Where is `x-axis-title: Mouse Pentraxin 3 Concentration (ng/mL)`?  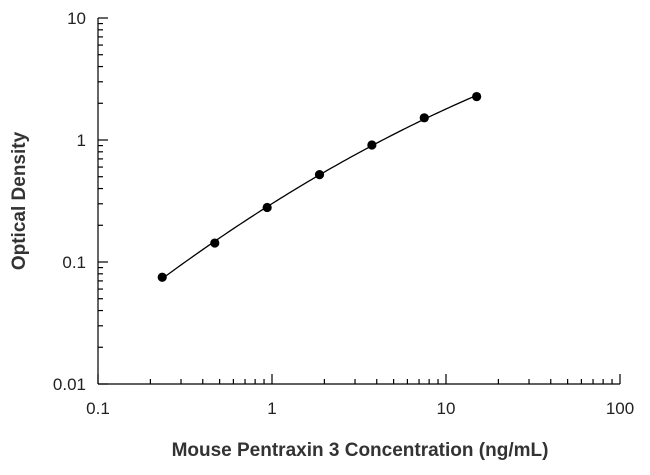 x-axis-title: Mouse Pentraxin 3 Concentration (ng/mL) is located at coordinates (360, 450).